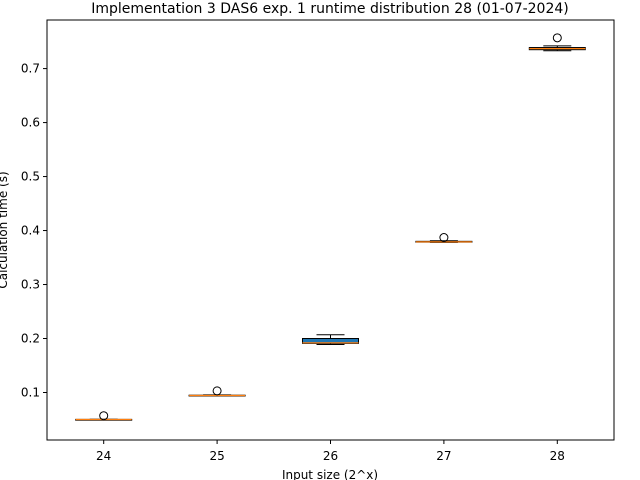 The height and width of the screenshot is (480, 640). Describe the element at coordinates (30, 123) in the screenshot. I see `y-tick-label: 0.6` at that location.